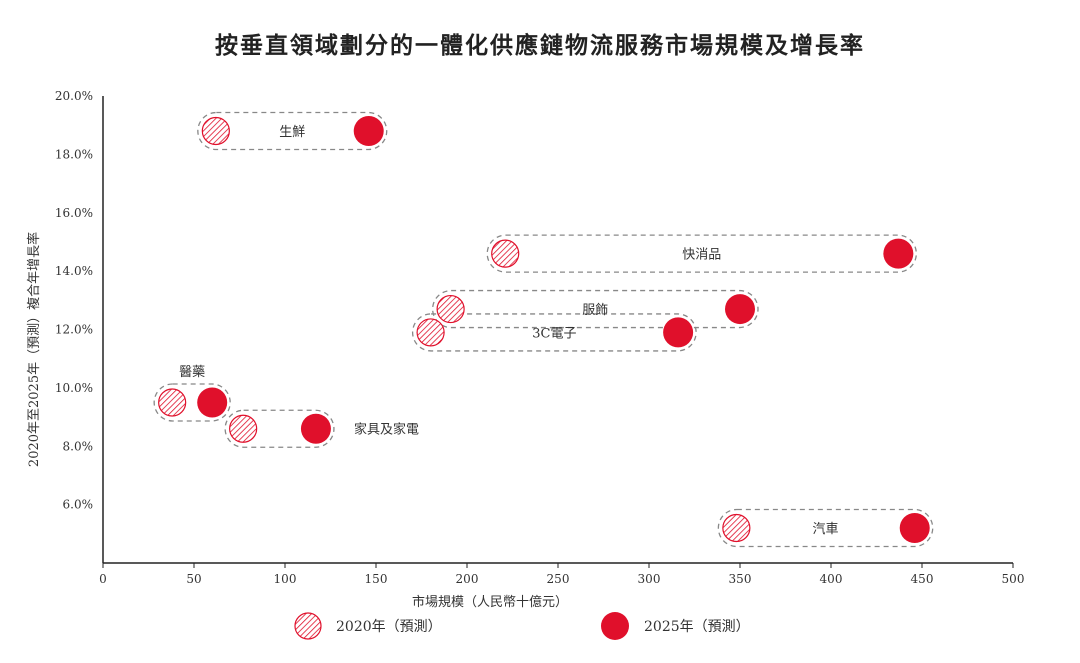 The height and width of the screenshot is (663, 1080). What do you see at coordinates (701, 255) in the screenshot?
I see `category-label: 快消品` at bounding box center [701, 255].